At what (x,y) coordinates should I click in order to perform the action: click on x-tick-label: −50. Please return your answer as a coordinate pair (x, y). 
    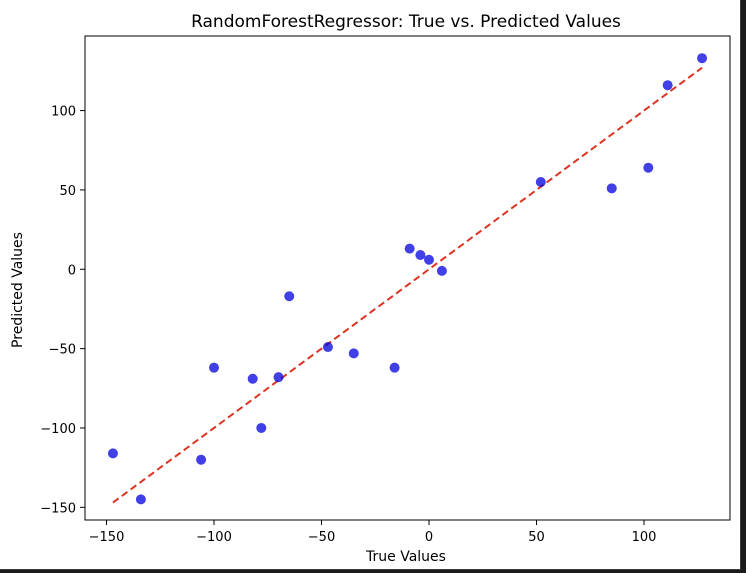
    Looking at the image, I should click on (321, 537).